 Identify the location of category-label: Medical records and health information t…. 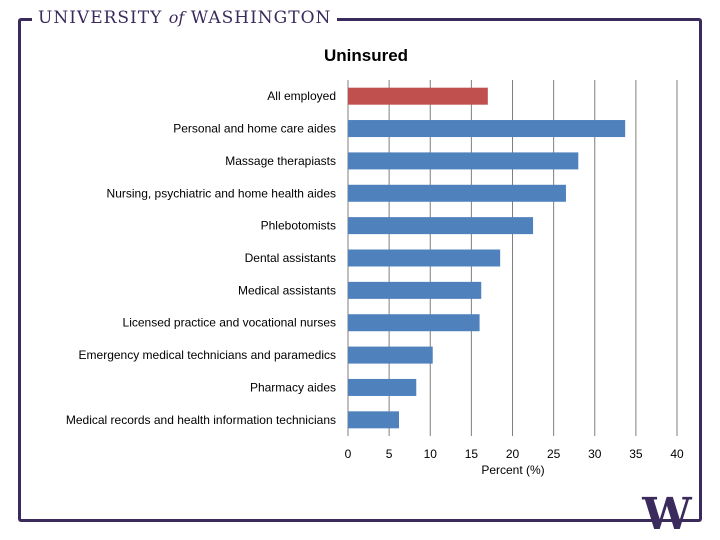
(201, 420).